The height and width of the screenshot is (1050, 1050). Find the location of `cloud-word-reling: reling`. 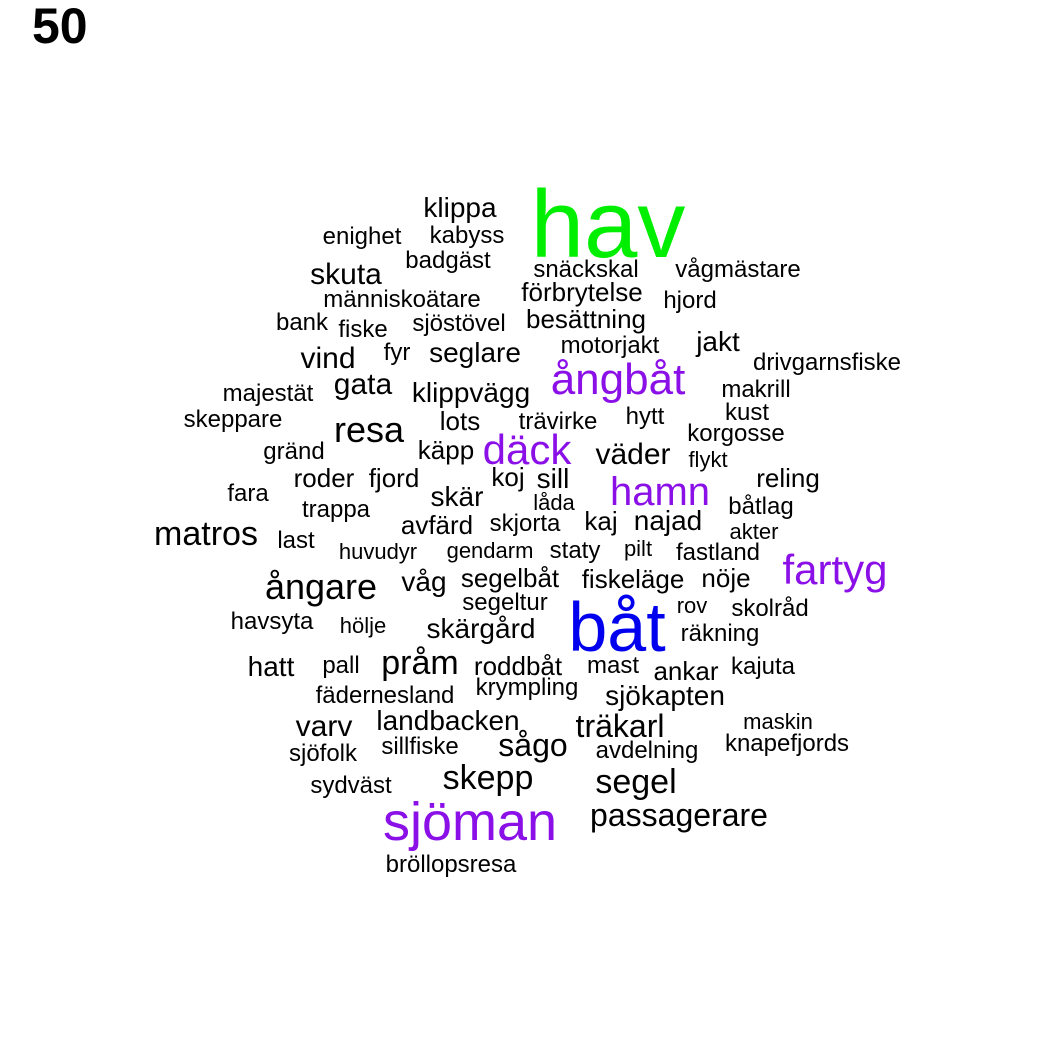

cloud-word-reling: reling is located at coordinates (788, 478).